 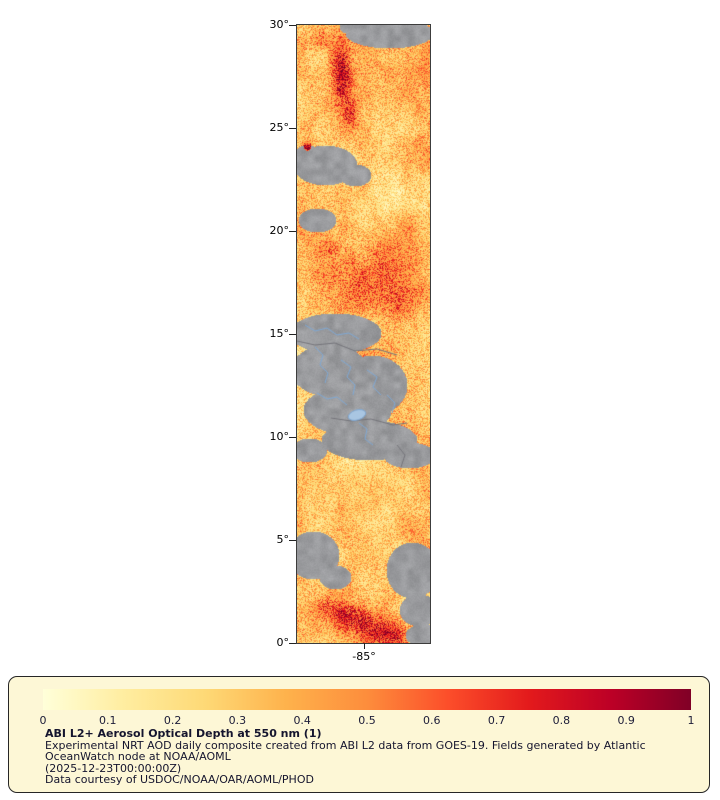 I want to click on colorbar-tick-label: 0.8, so click(x=561, y=720).